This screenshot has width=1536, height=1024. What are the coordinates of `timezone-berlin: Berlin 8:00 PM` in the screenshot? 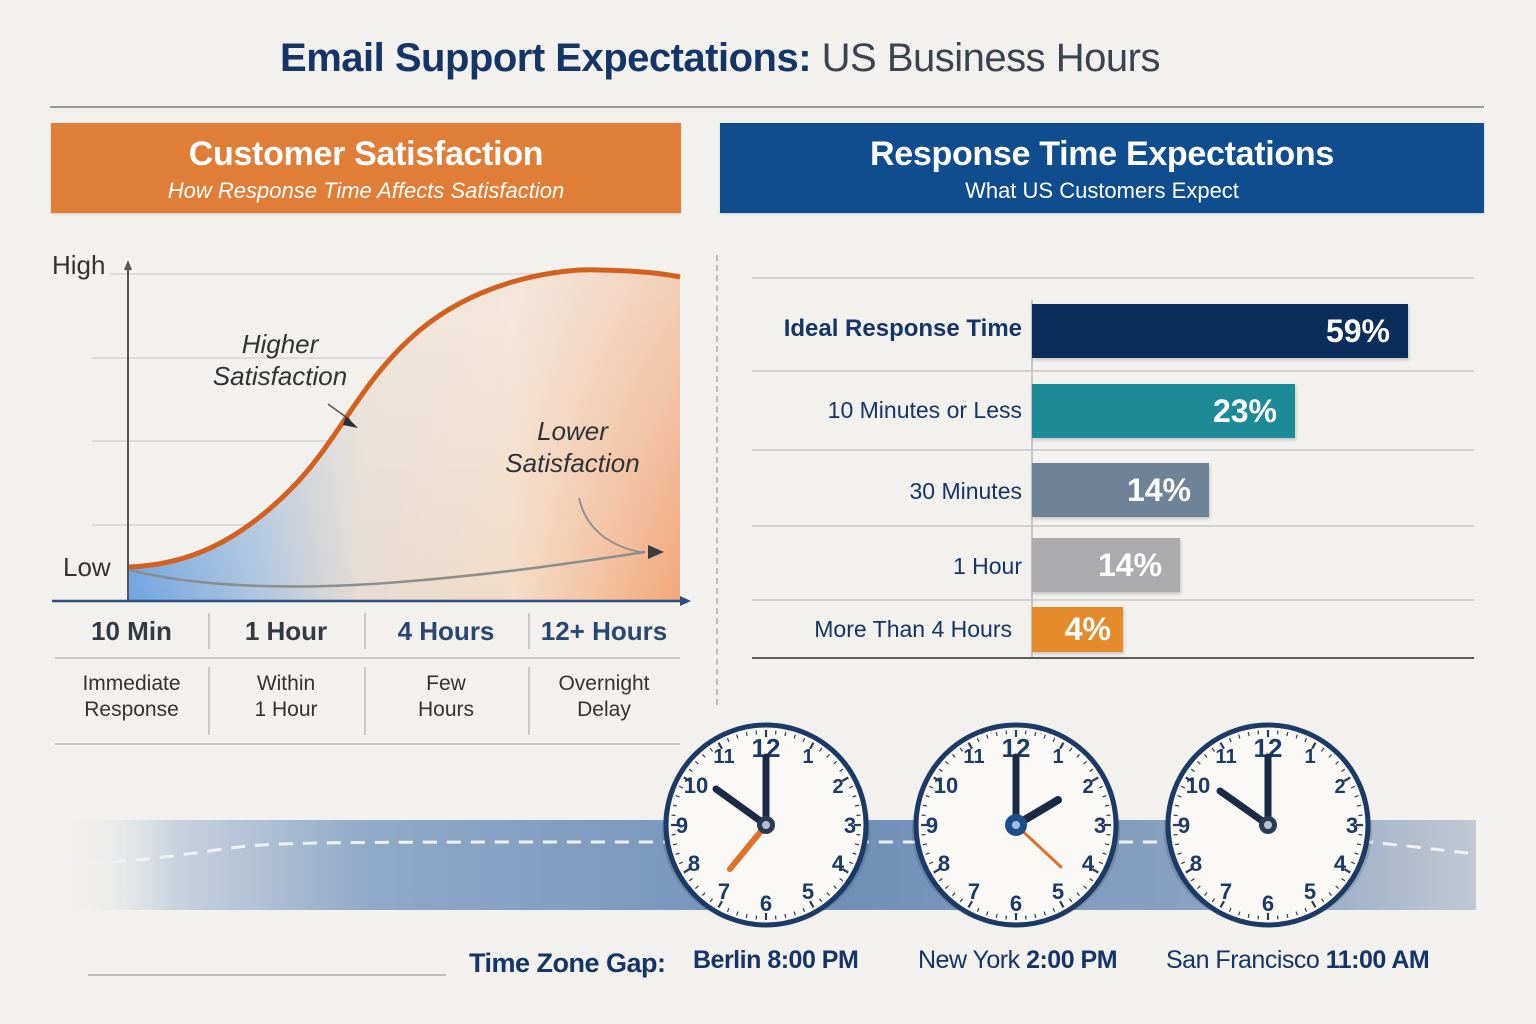 It's located at (776, 960).